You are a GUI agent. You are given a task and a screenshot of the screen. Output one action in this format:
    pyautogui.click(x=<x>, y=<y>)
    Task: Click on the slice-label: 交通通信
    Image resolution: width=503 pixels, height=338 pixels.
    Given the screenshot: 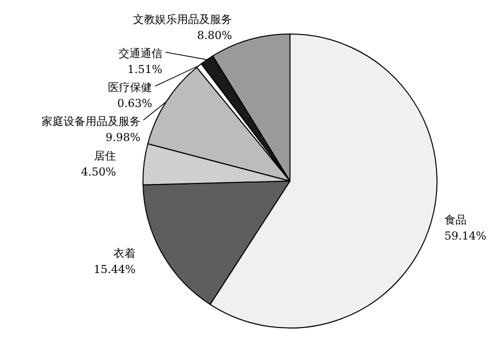 What is the action you would take?
    pyautogui.click(x=140, y=53)
    